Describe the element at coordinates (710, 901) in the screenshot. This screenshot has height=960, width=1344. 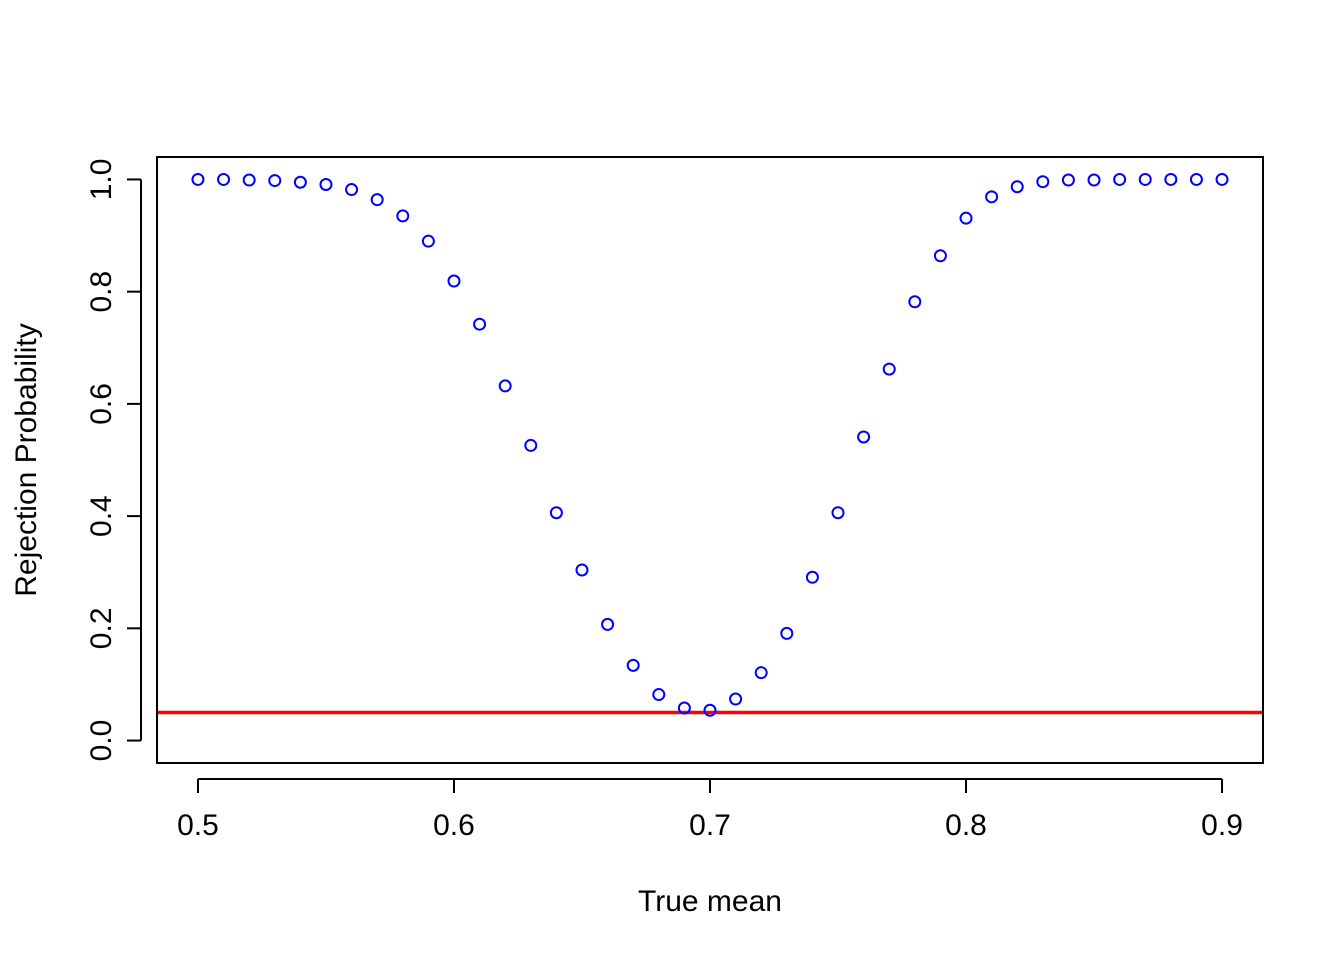
I see `x-axis-label: True mean` at that location.